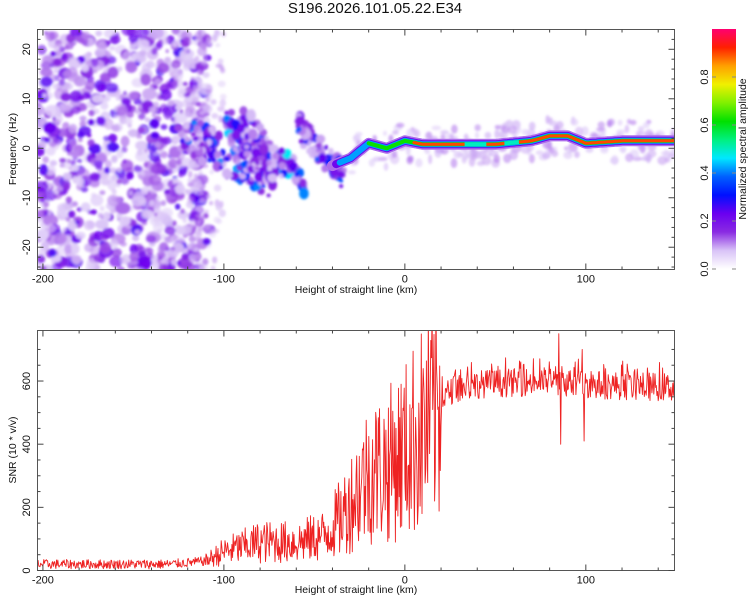 This screenshot has height=600, width=750. What do you see at coordinates (743, 148) in the screenshot?
I see `colorbar-label: Normalized spectral amplitude` at bounding box center [743, 148].